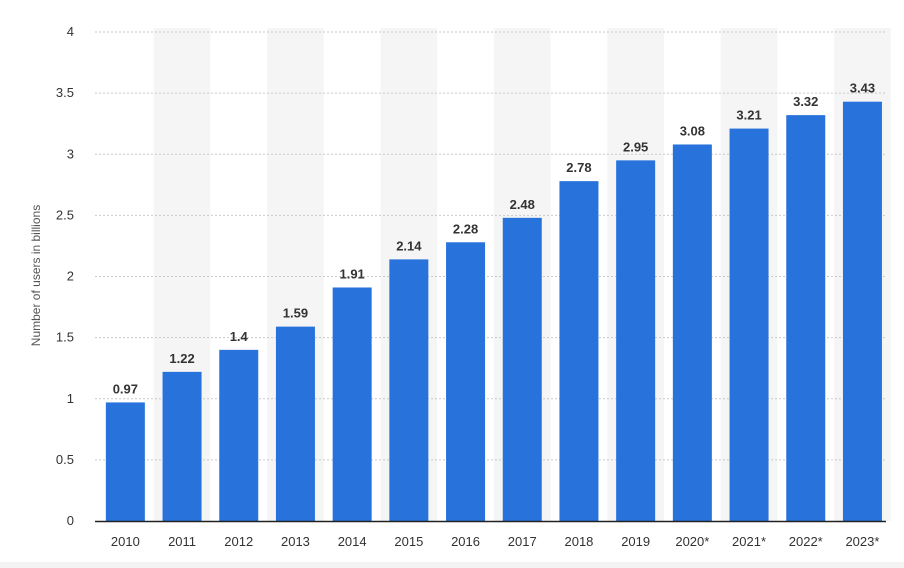  I want to click on bar-2020*, so click(692, 332).